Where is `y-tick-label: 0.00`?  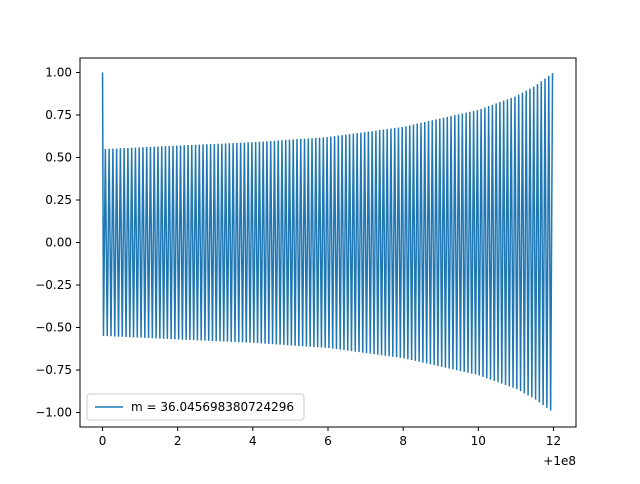
y-tick-label: 0.00 is located at coordinates (58, 243).